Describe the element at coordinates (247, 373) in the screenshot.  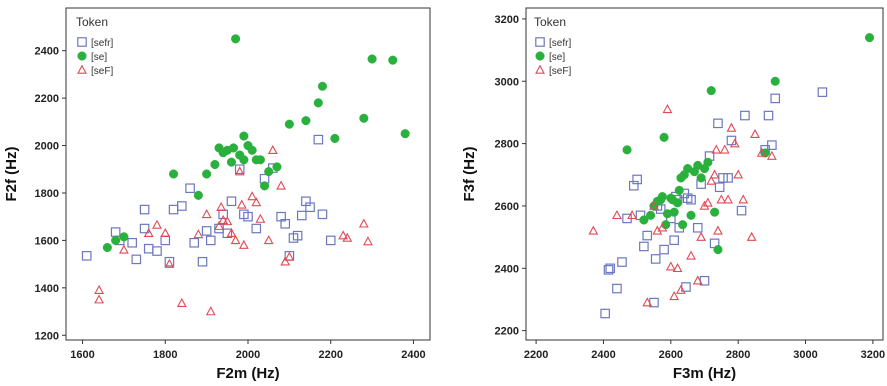
I see `x-axis-title: F2m (Hz)` at that location.